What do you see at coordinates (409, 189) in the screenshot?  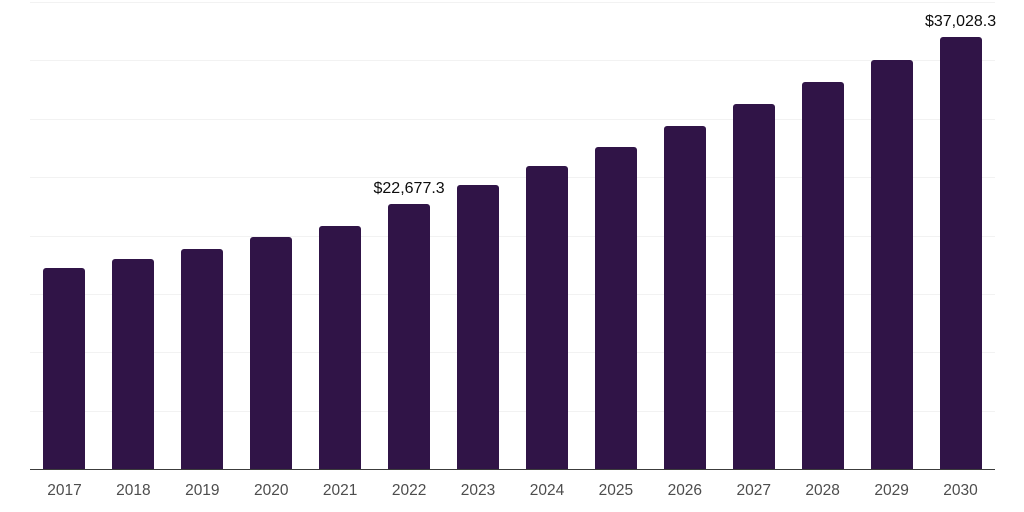 I see `value-label-2022: $22,677.3` at bounding box center [409, 189].